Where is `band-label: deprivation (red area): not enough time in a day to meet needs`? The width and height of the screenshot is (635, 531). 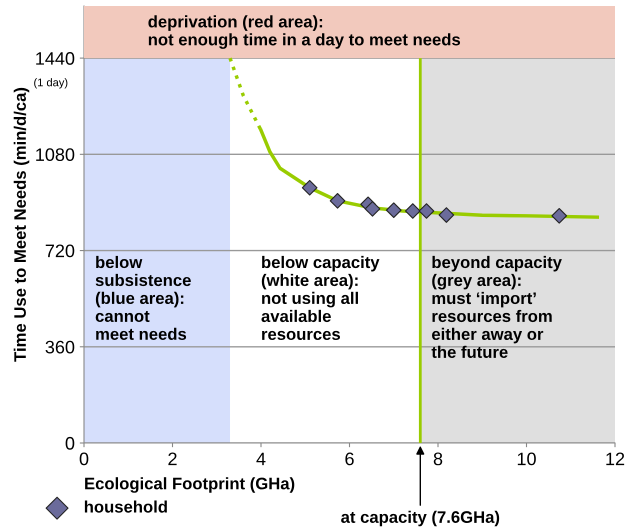 band-label: deprivation (red area): not enough time in a day to meet needs is located at coordinates (304, 32).